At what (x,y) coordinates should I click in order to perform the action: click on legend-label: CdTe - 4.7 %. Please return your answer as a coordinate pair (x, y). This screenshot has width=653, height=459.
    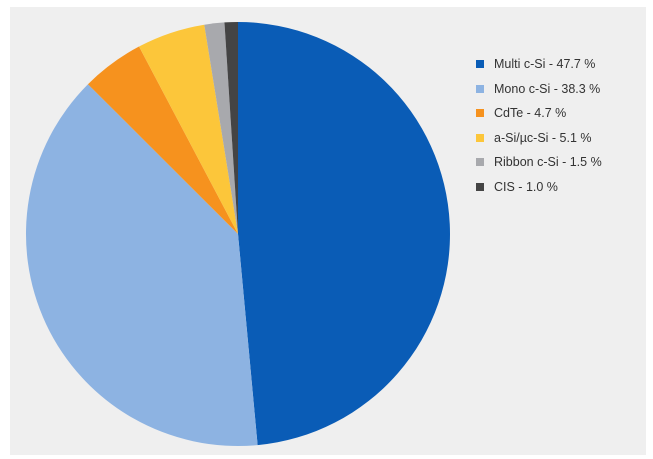
    Looking at the image, I should click on (530, 113).